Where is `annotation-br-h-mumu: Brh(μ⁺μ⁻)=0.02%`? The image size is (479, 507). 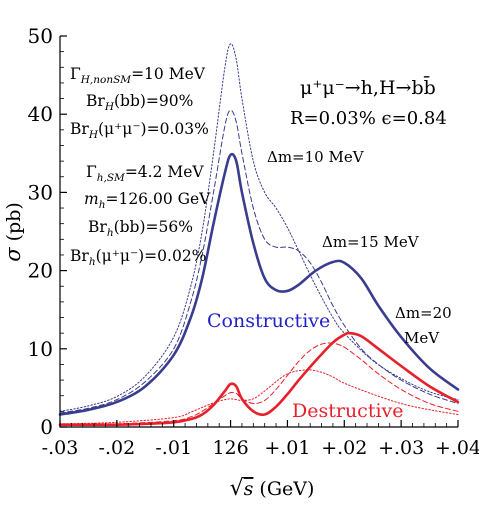
annotation-br-h-mumu: Brh(μ⁺μ⁻)=0.02% is located at coordinates (138, 257).